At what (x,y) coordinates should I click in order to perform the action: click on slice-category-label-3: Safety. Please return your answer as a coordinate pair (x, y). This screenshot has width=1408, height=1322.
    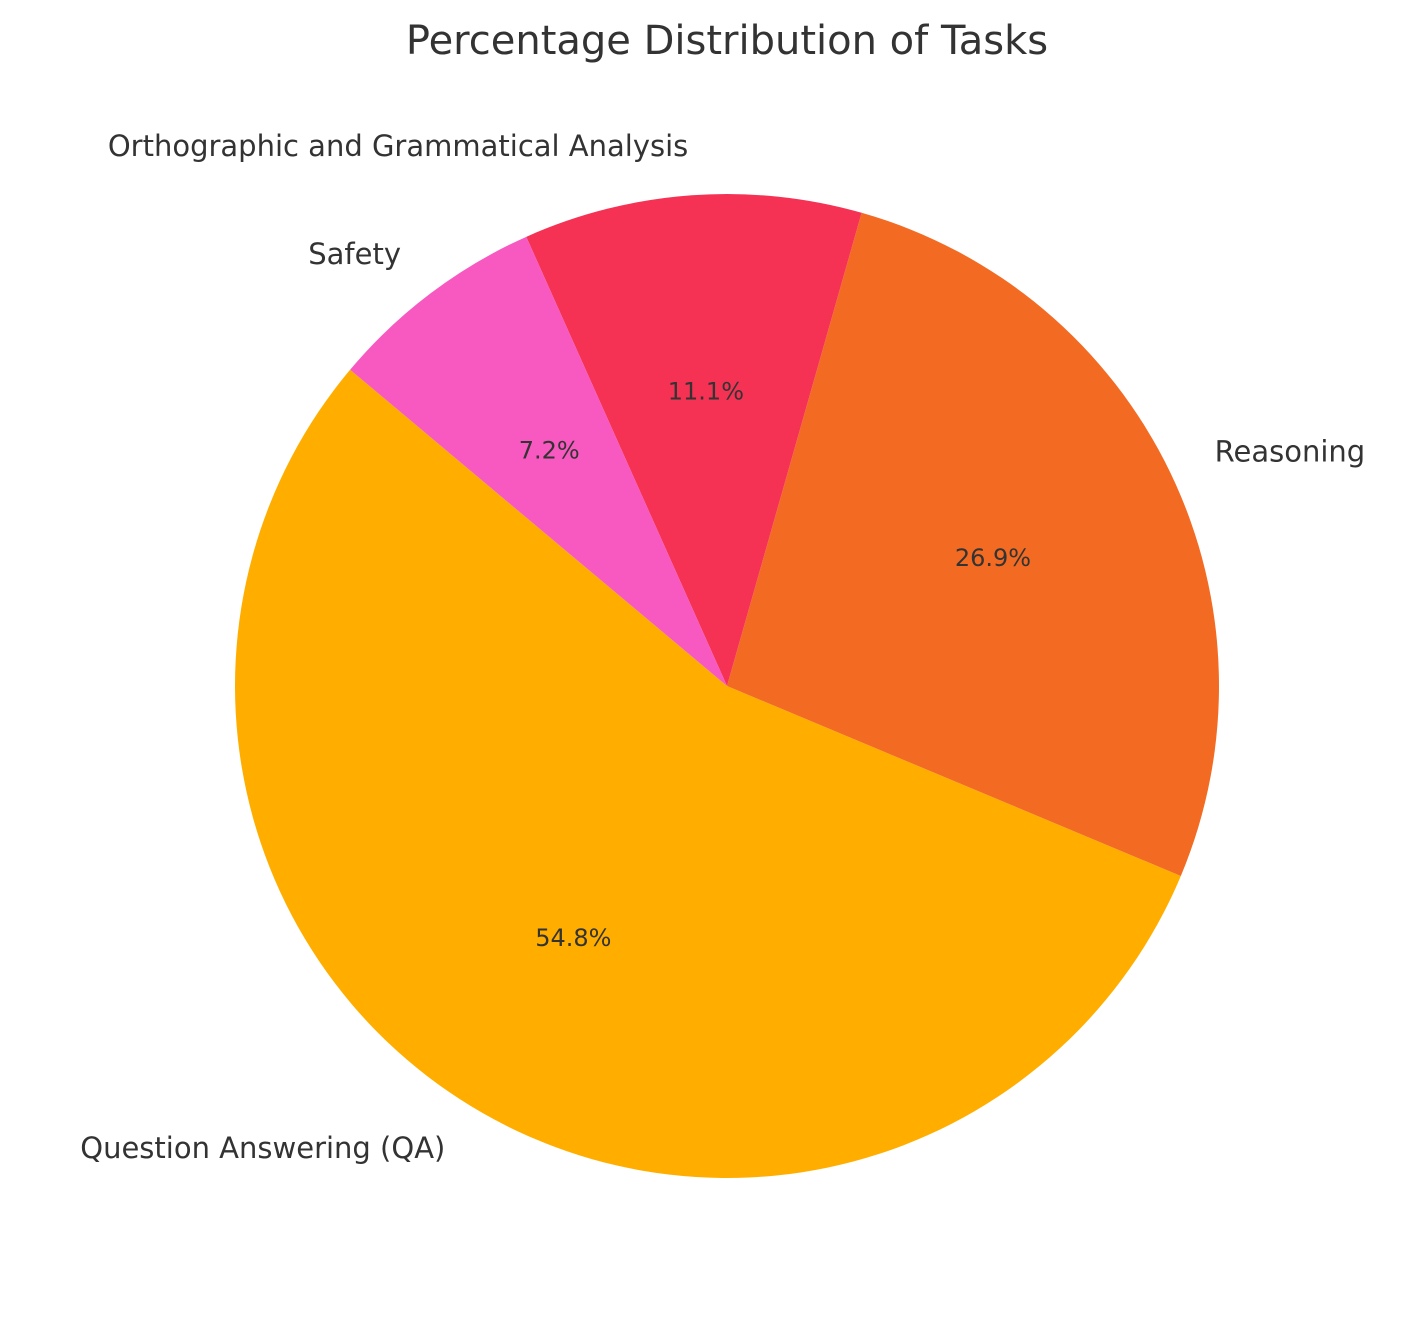
    Looking at the image, I should click on (354, 254).